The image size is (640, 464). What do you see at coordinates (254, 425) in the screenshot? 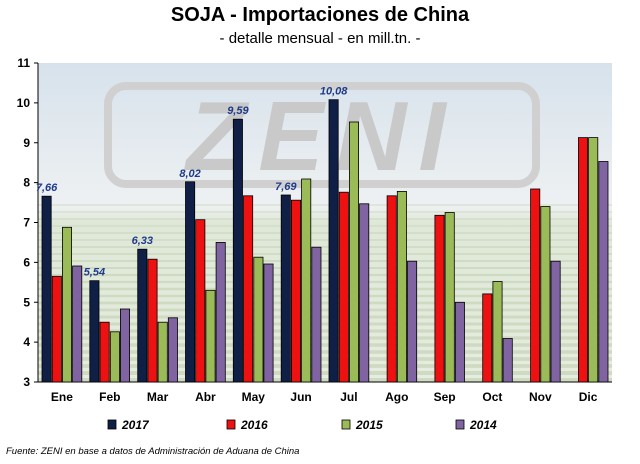
I see `legend-label-2016: 2016` at bounding box center [254, 425].